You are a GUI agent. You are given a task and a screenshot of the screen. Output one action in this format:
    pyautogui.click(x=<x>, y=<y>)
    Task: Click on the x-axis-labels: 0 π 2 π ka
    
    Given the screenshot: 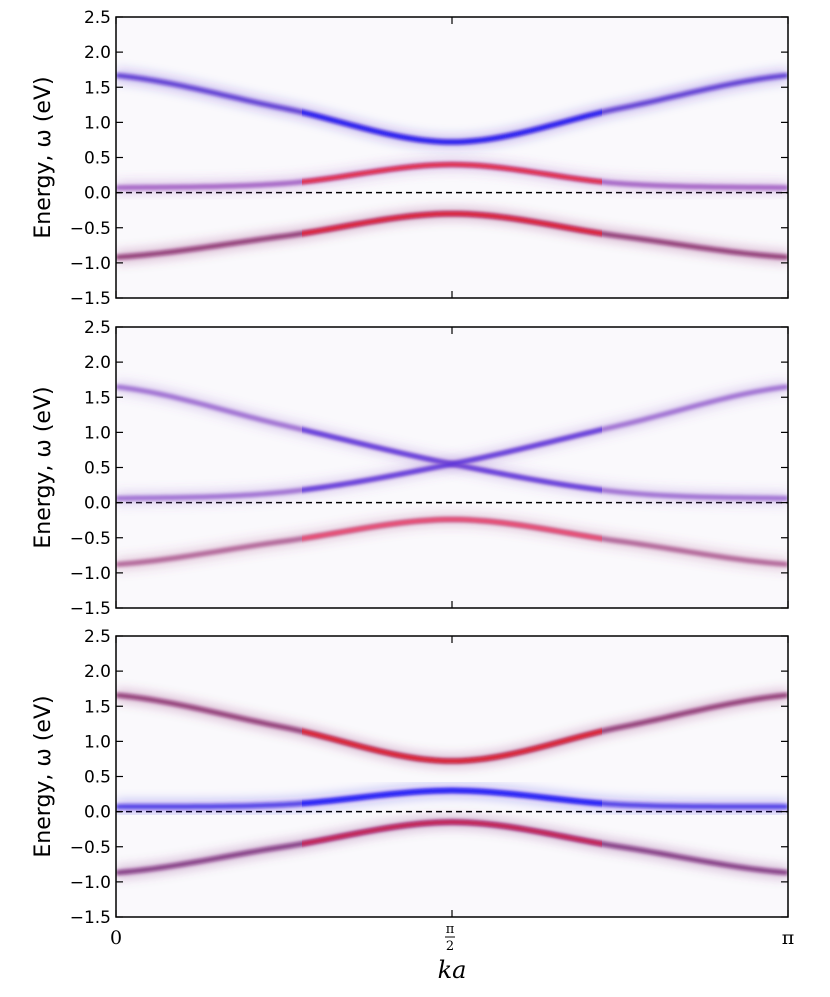 What is the action you would take?
    pyautogui.click(x=452, y=953)
    